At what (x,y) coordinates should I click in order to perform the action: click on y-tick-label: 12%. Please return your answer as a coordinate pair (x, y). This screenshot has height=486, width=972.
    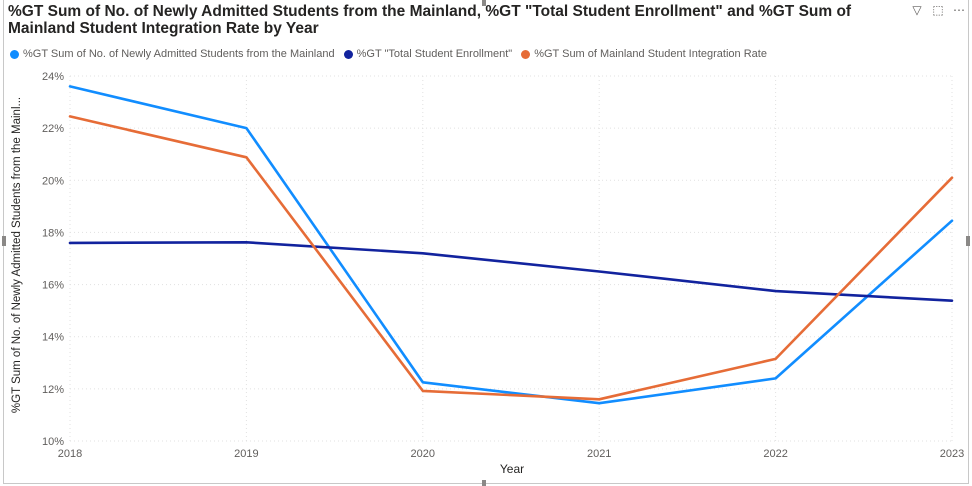
    Looking at the image, I should click on (53, 390).